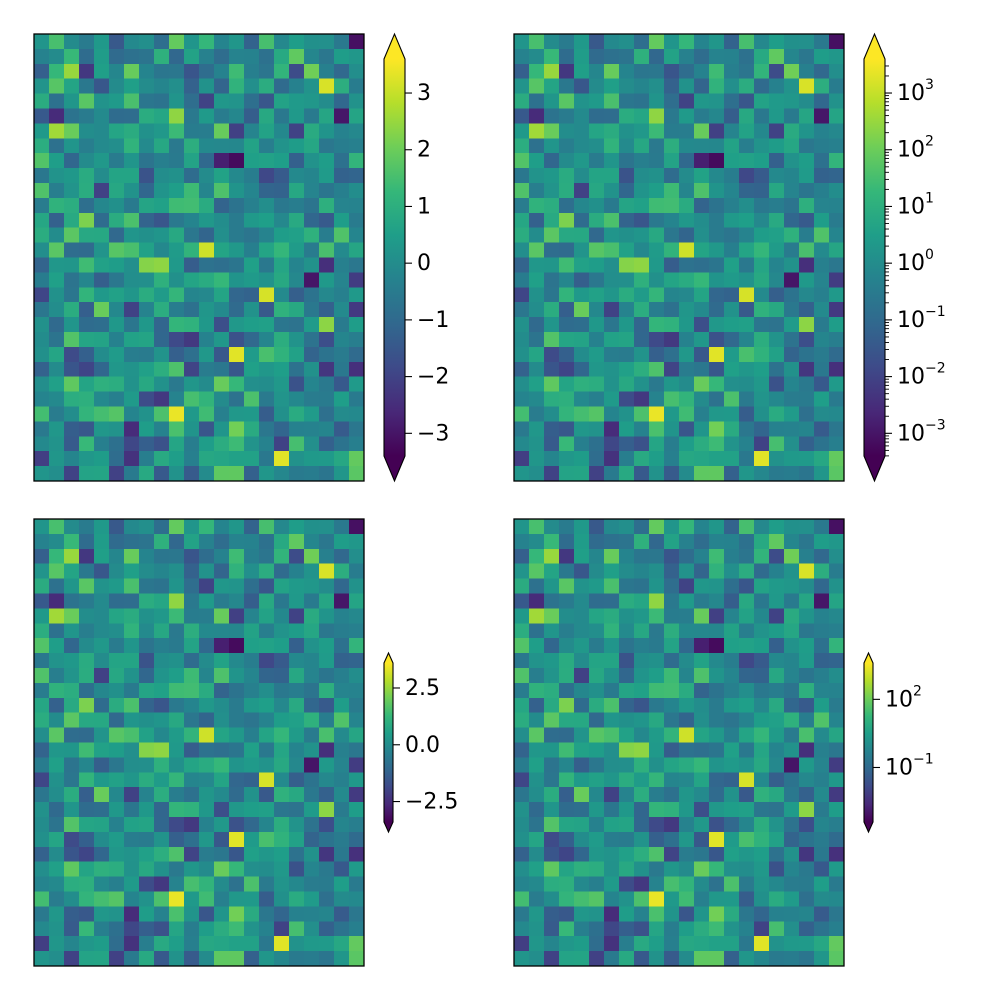 The image size is (1000, 1000). Describe the element at coordinates (394, 46) in the screenshot. I see `colorbar-extend-max` at that location.